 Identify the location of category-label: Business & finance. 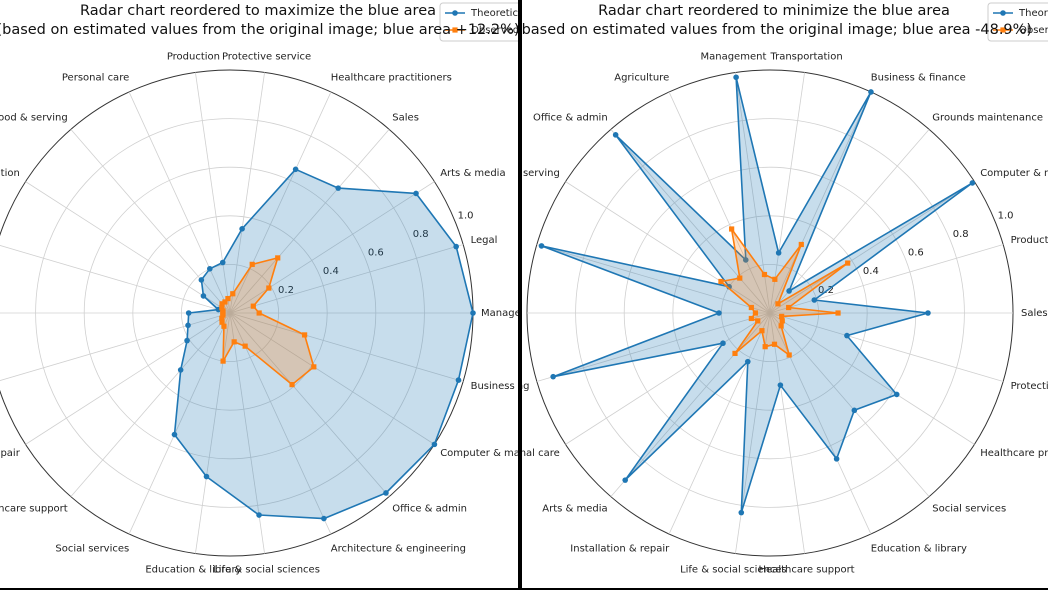
(918, 77).